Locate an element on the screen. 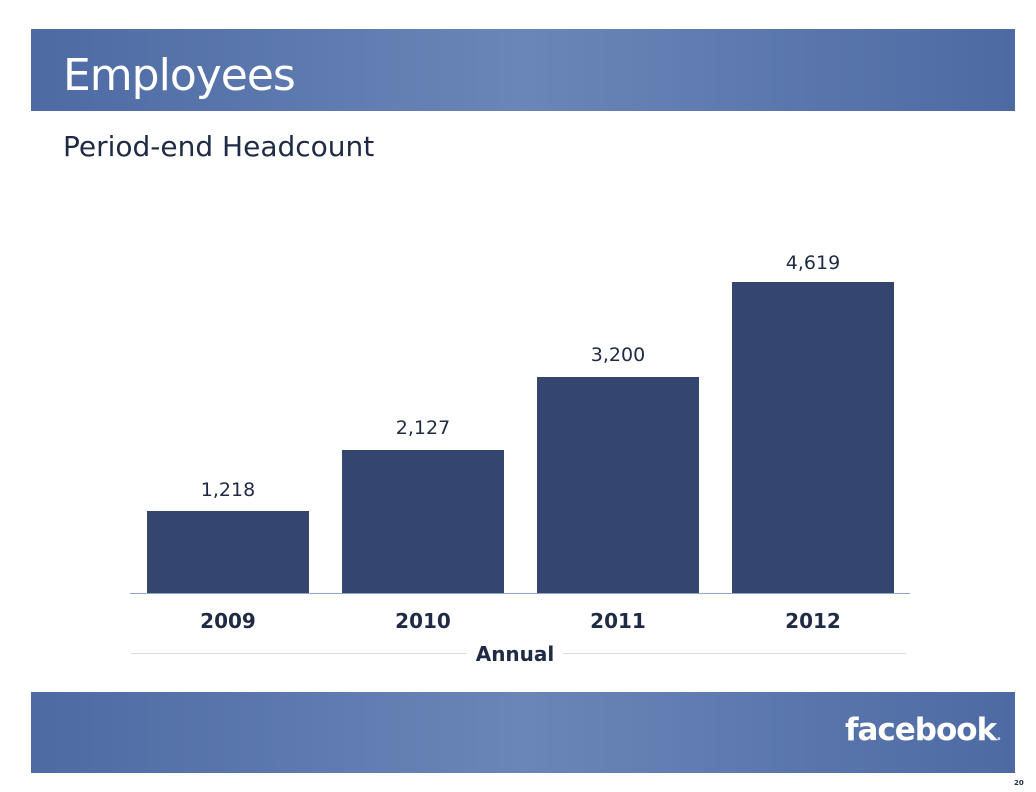 The image size is (1036, 792). bar-2009 is located at coordinates (228, 552).